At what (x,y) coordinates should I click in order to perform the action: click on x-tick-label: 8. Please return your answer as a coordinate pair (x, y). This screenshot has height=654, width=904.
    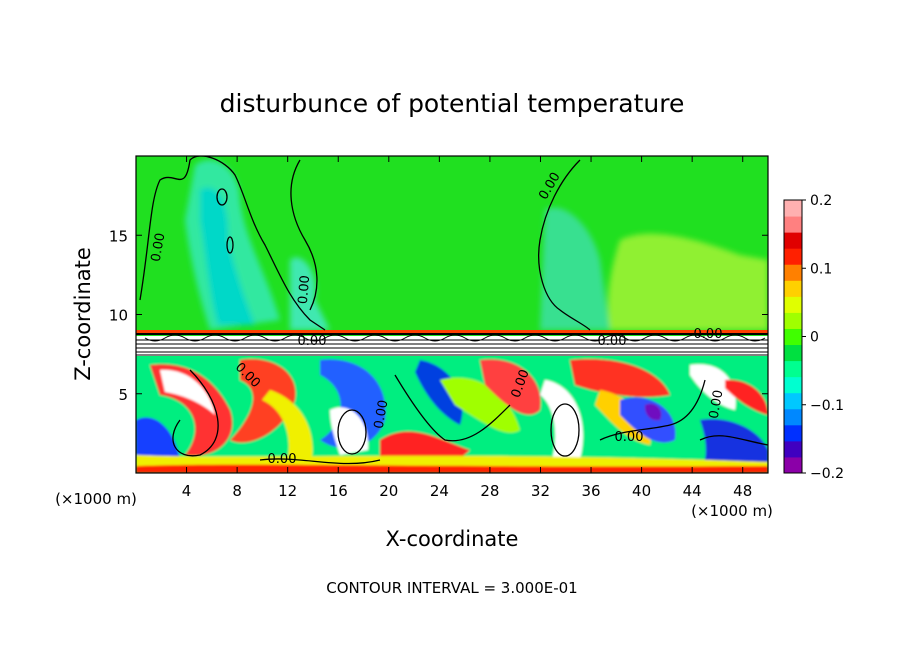
    Looking at the image, I should click on (237, 491).